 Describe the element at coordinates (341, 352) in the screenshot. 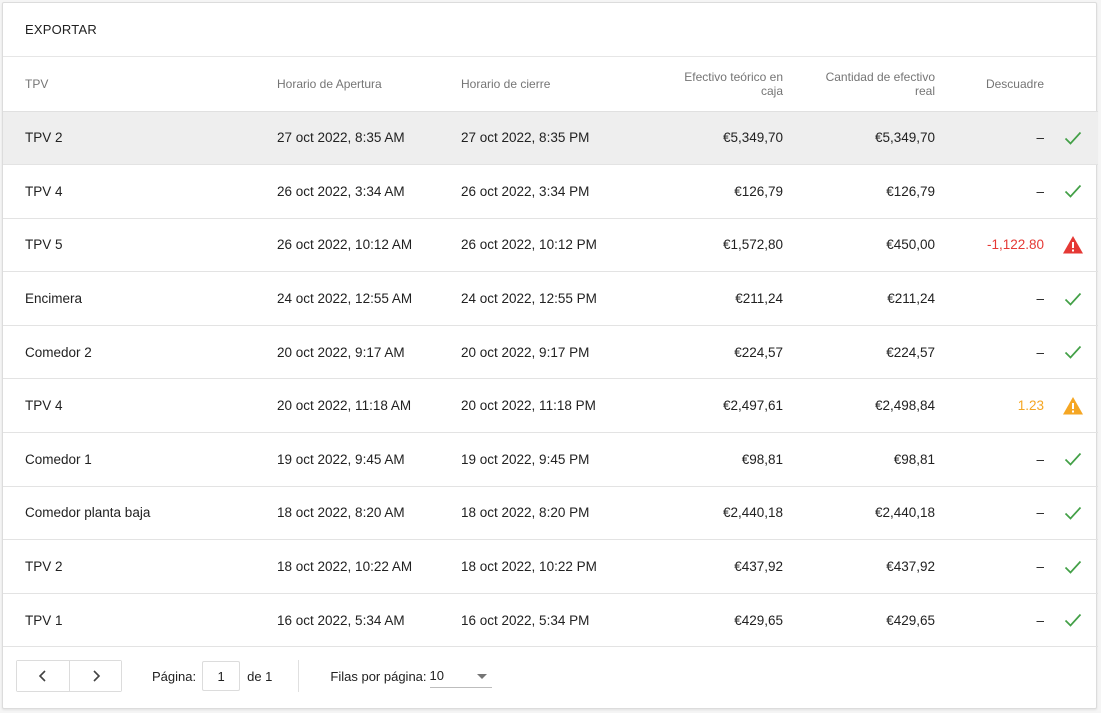

I see `cell-apertura: 20 oct 2022, 9:17 AM` at that location.